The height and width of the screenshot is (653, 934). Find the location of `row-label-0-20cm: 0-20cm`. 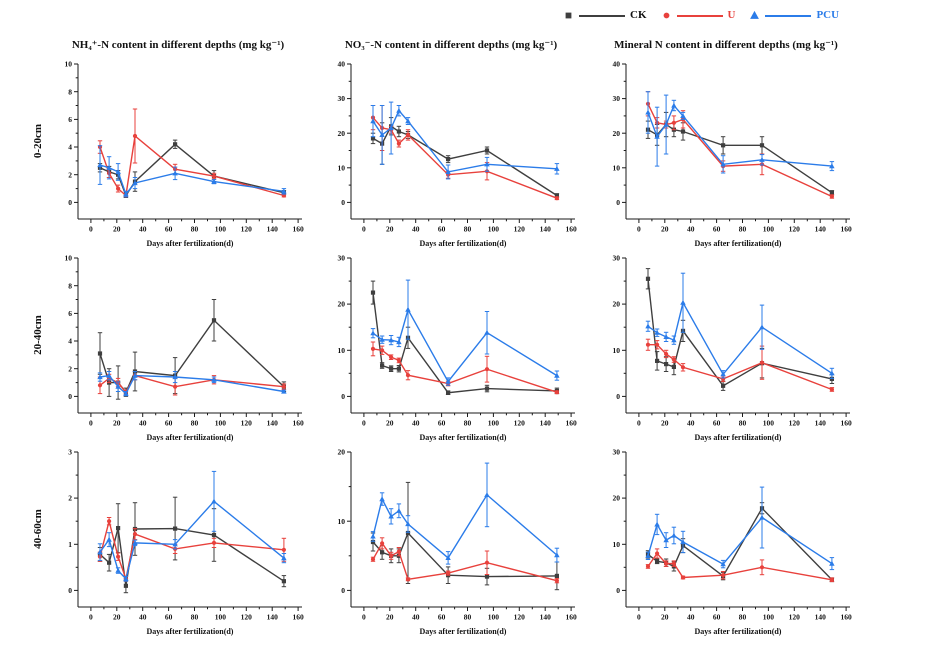

row-label-0-20cm: 0-20cm is located at coordinates (38, 141).